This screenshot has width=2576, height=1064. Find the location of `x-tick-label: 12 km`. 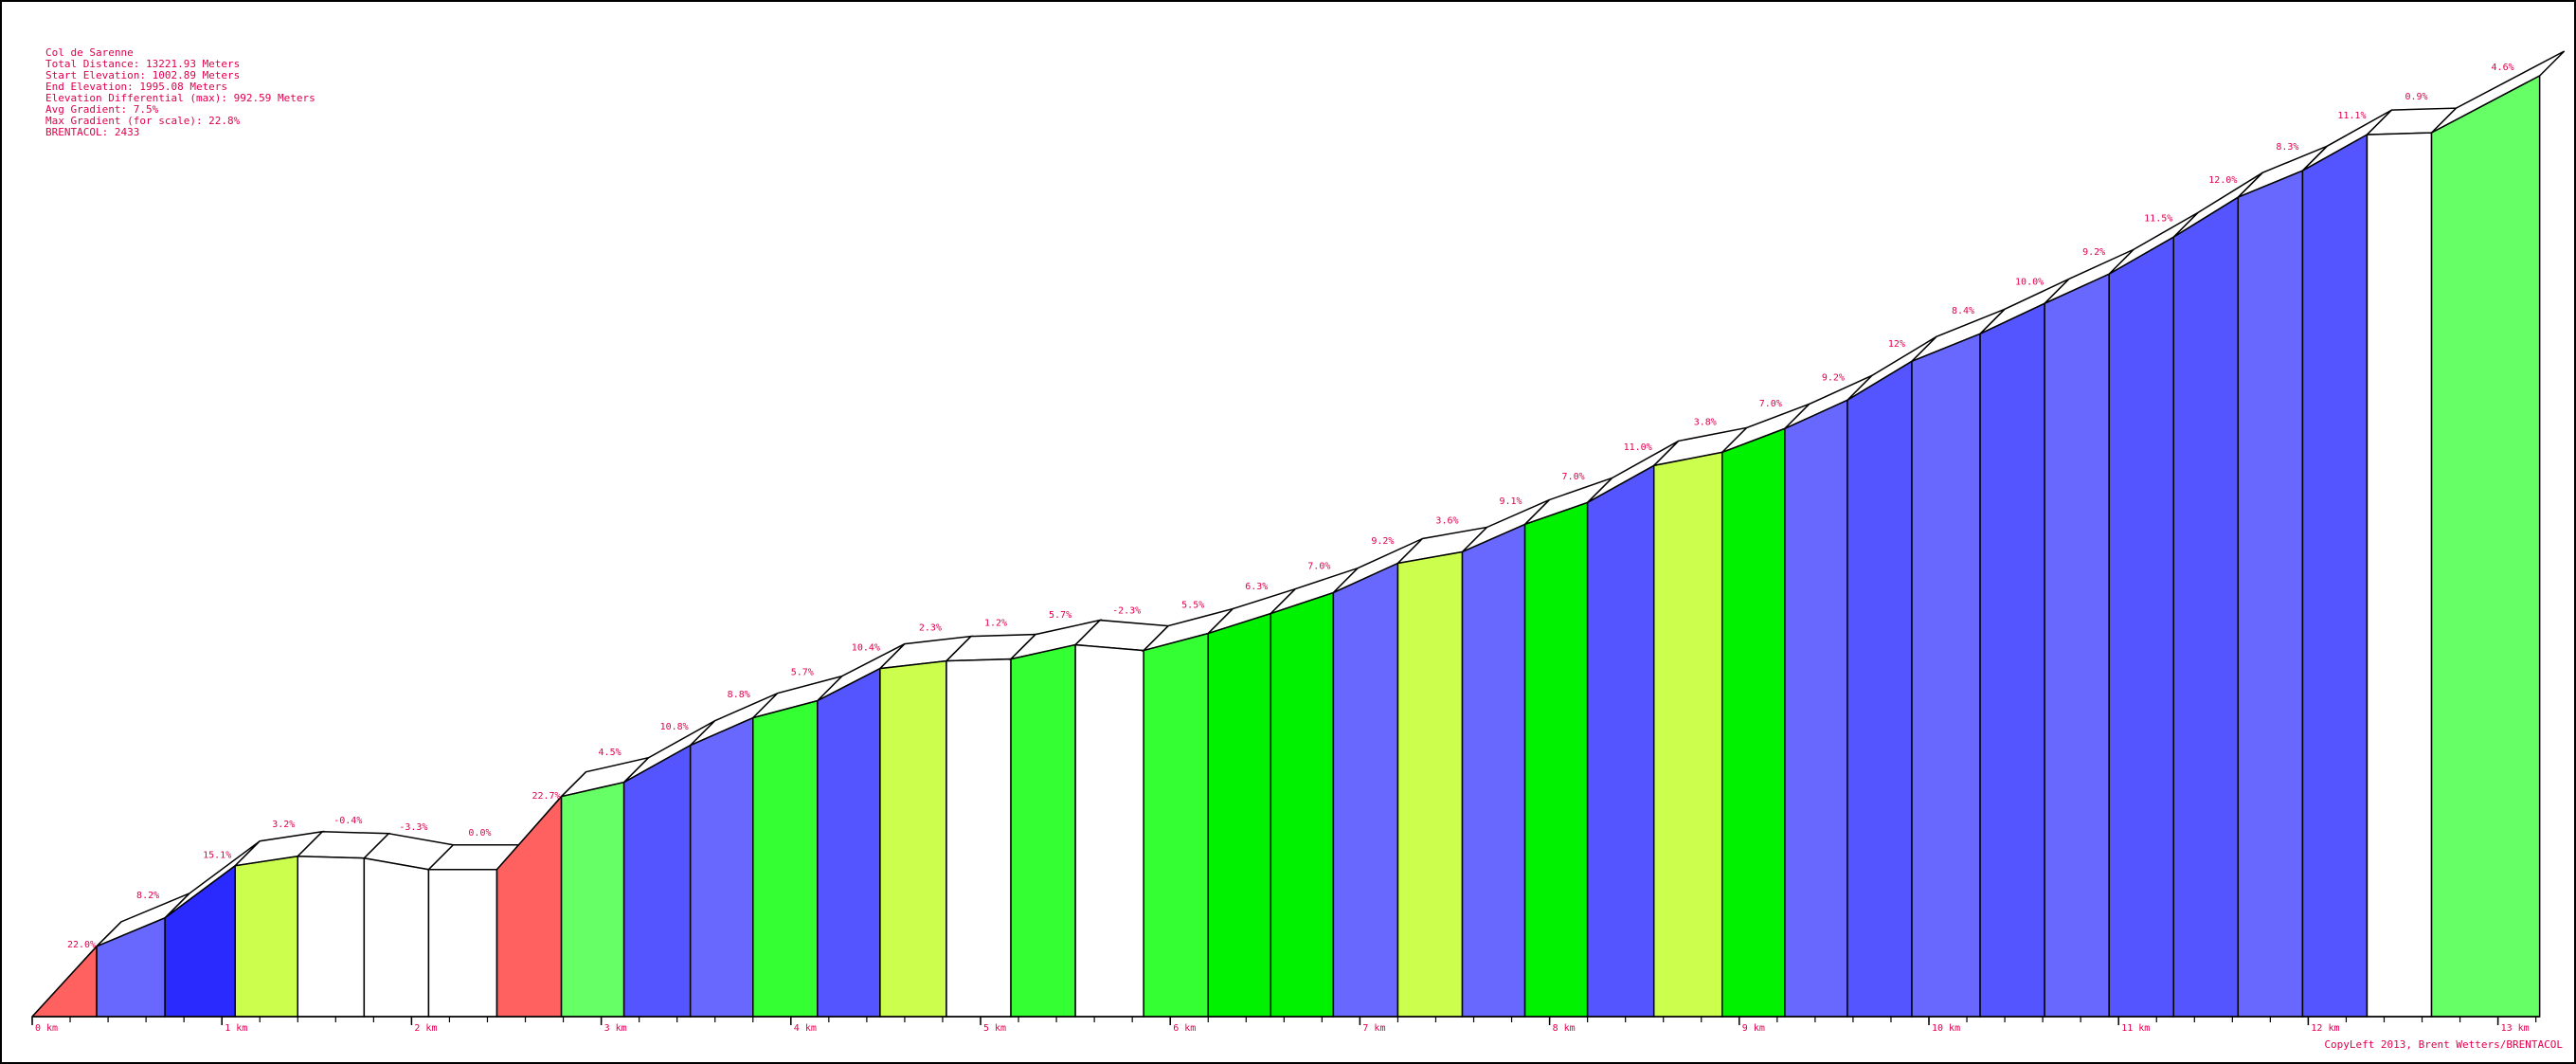

x-tick-label: 12 km is located at coordinates (2325, 1028).